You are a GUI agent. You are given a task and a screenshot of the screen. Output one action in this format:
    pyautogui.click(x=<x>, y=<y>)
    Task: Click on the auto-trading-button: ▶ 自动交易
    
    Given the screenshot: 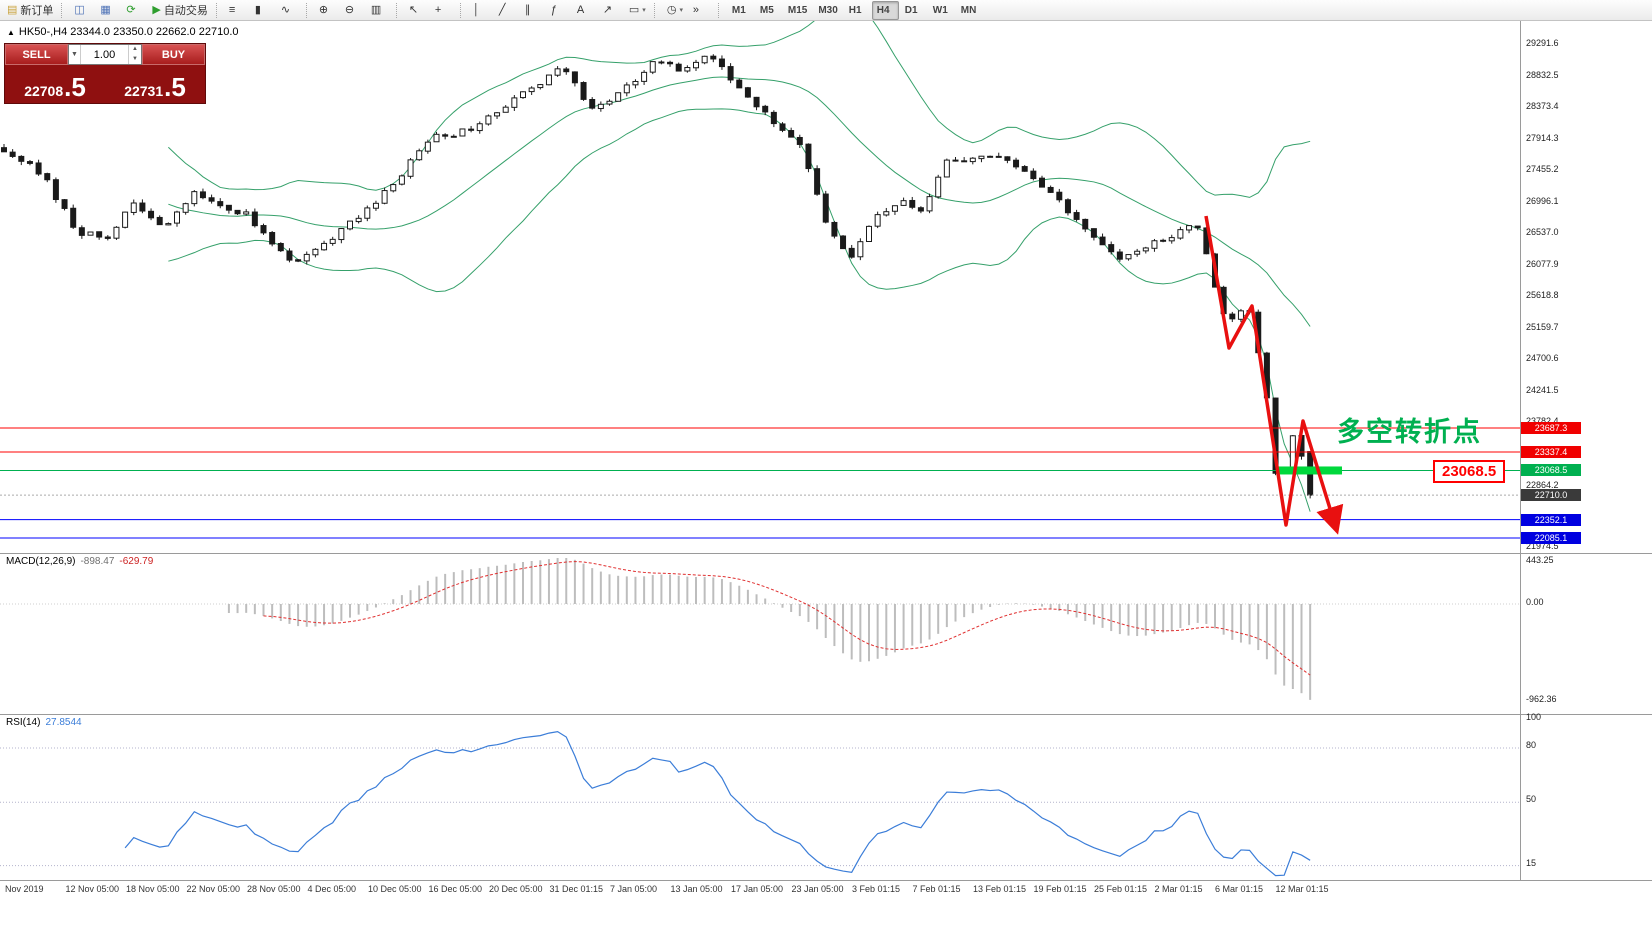 What is the action you would take?
    pyautogui.click(x=179, y=10)
    